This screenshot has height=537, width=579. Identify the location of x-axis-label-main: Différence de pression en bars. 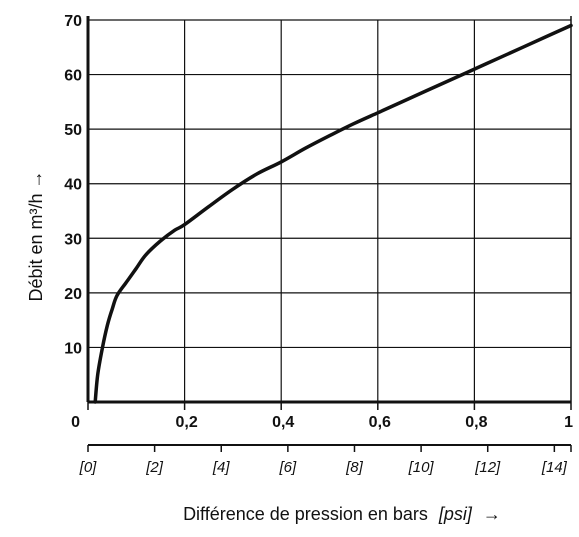
(305, 514).